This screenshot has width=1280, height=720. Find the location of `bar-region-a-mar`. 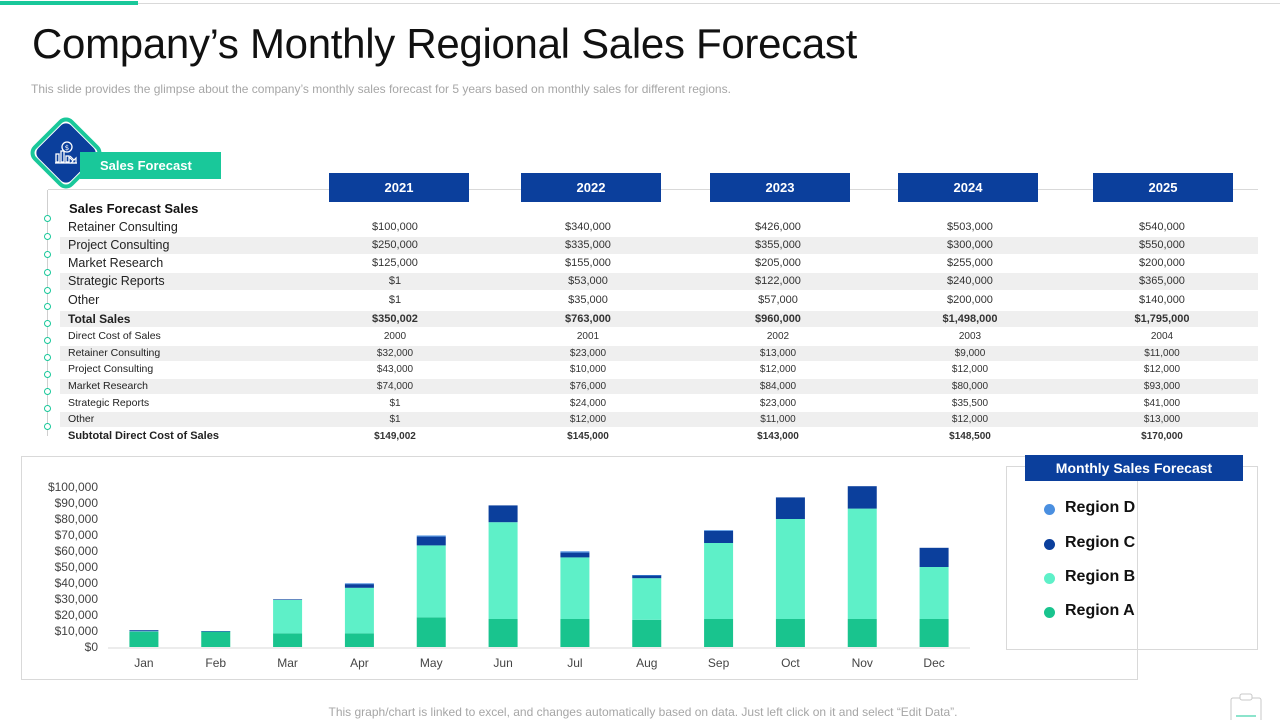

bar-region-a-mar is located at coordinates (288, 640).